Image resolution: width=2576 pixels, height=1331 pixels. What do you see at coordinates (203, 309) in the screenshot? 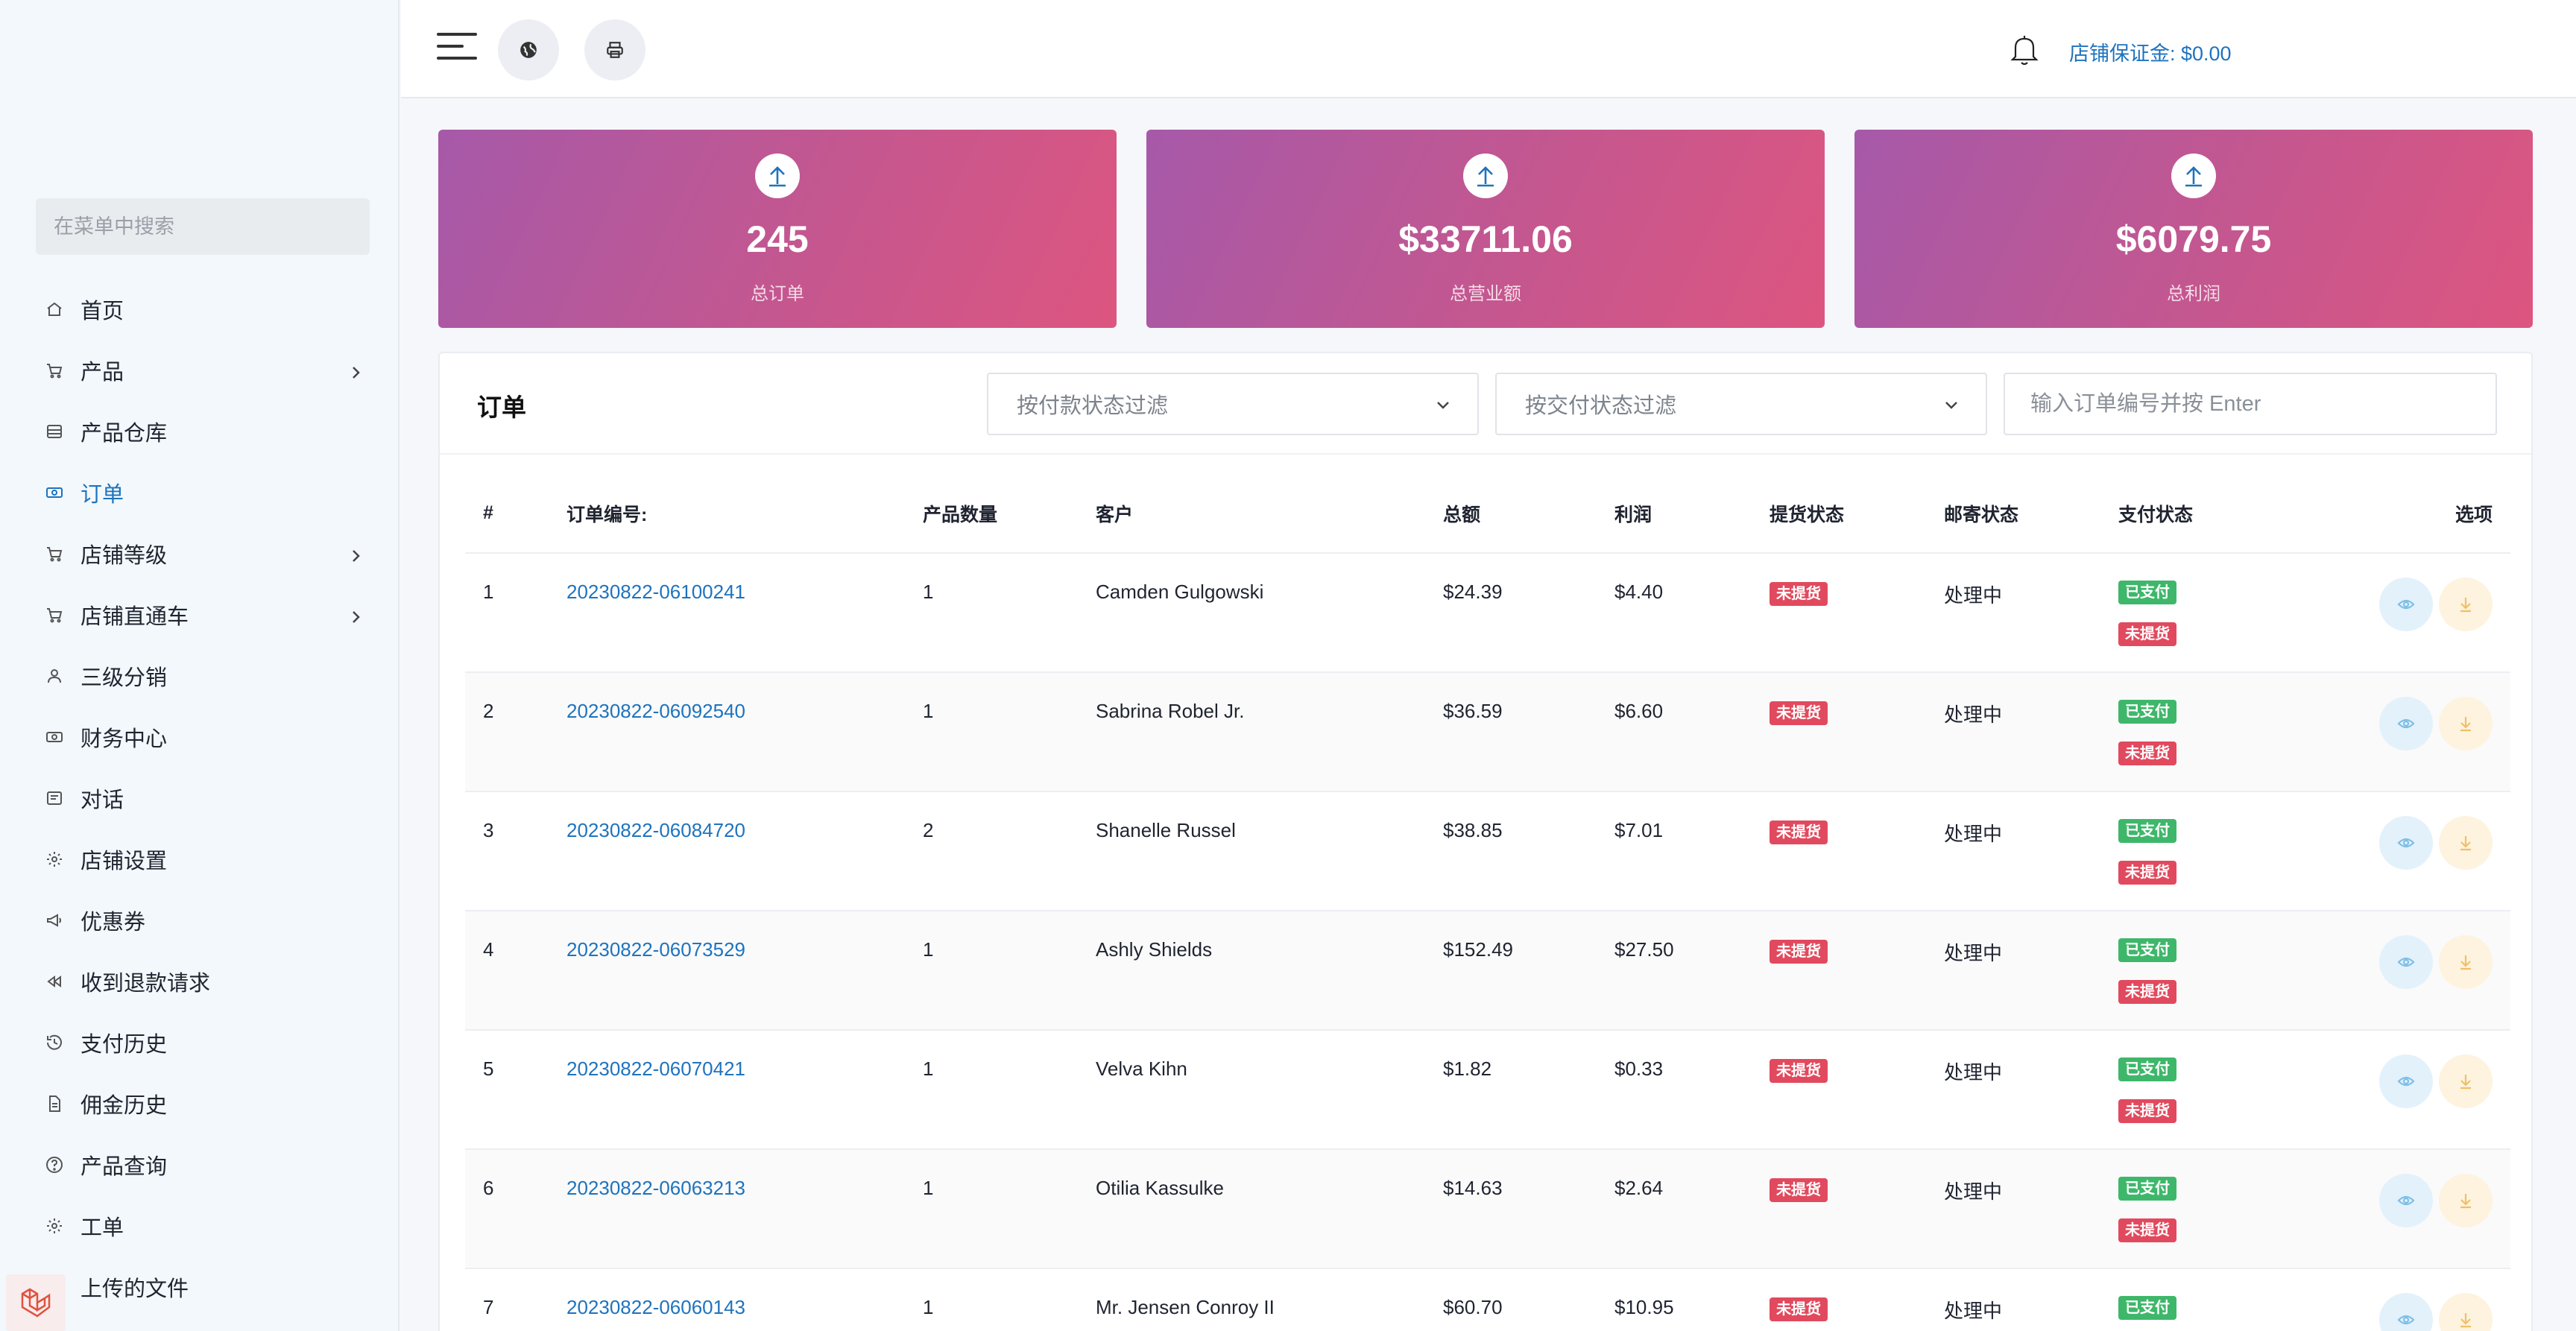
I see `sidebar-item: 首页` at bounding box center [203, 309].